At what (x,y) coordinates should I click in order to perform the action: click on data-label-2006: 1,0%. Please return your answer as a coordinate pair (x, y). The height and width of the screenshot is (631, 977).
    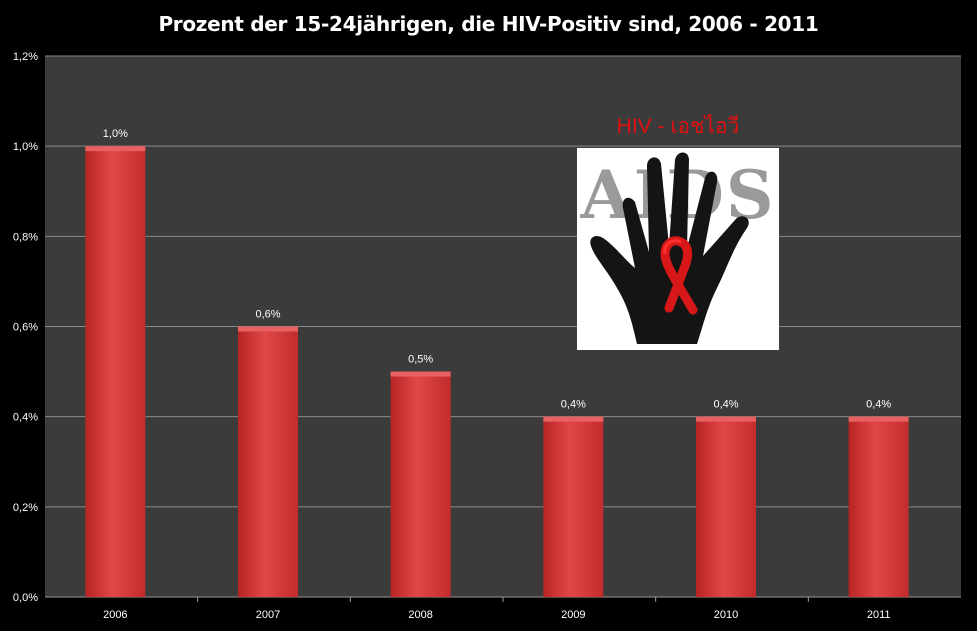
    Looking at the image, I should click on (115, 134).